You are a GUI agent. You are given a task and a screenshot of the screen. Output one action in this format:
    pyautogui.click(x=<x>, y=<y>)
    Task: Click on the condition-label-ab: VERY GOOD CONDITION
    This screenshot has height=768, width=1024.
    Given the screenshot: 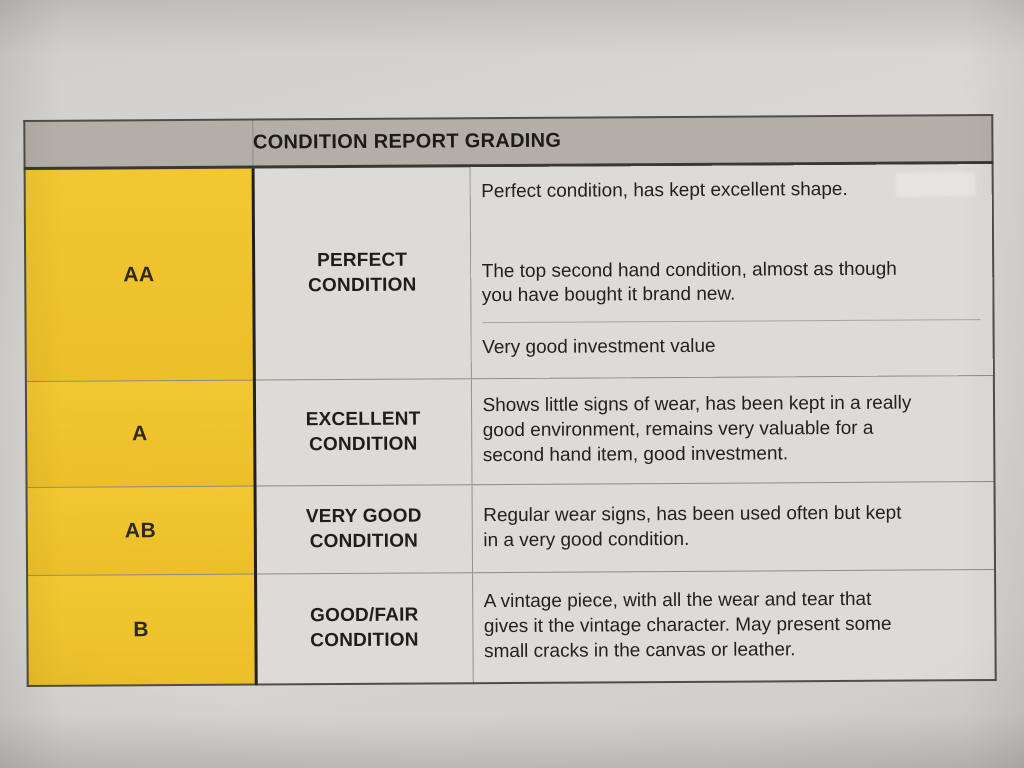 What is the action you would take?
    pyautogui.click(x=363, y=529)
    